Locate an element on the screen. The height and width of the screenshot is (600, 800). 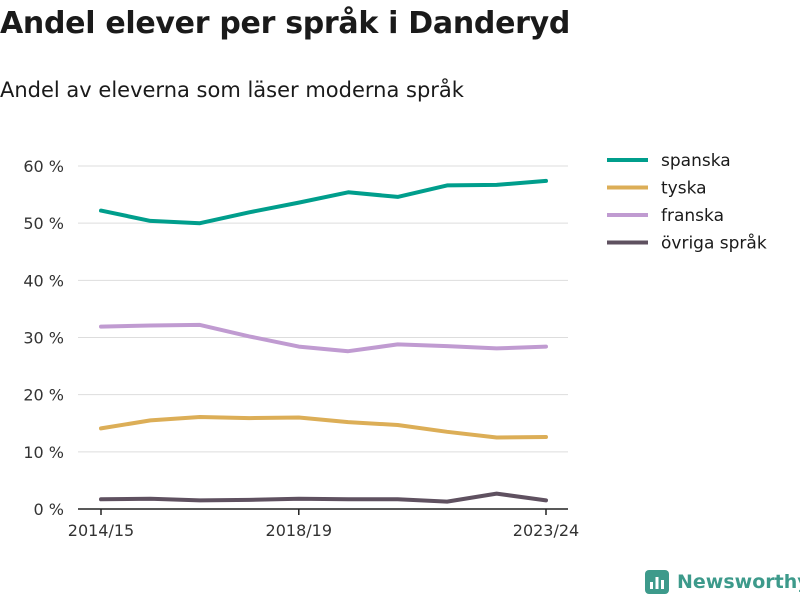
y-tick-label: 10 % is located at coordinates (43, 452).